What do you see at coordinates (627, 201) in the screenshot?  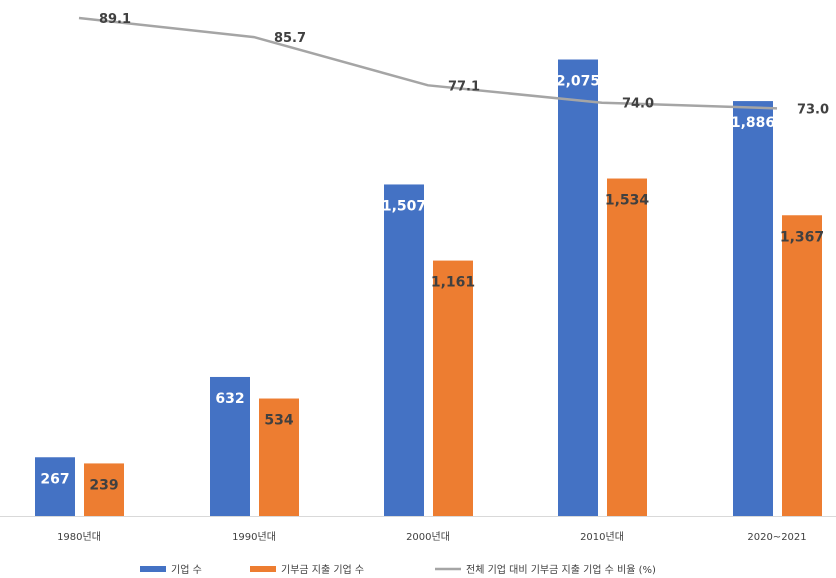 I see `data-label-donating-companies-3: 1,534` at bounding box center [627, 201].